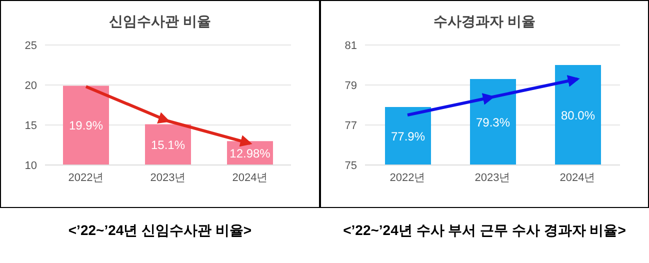  I want to click on text: <’22~’24년 수사 부서 근무 수사 경과자 비율>, so click(484, 231).